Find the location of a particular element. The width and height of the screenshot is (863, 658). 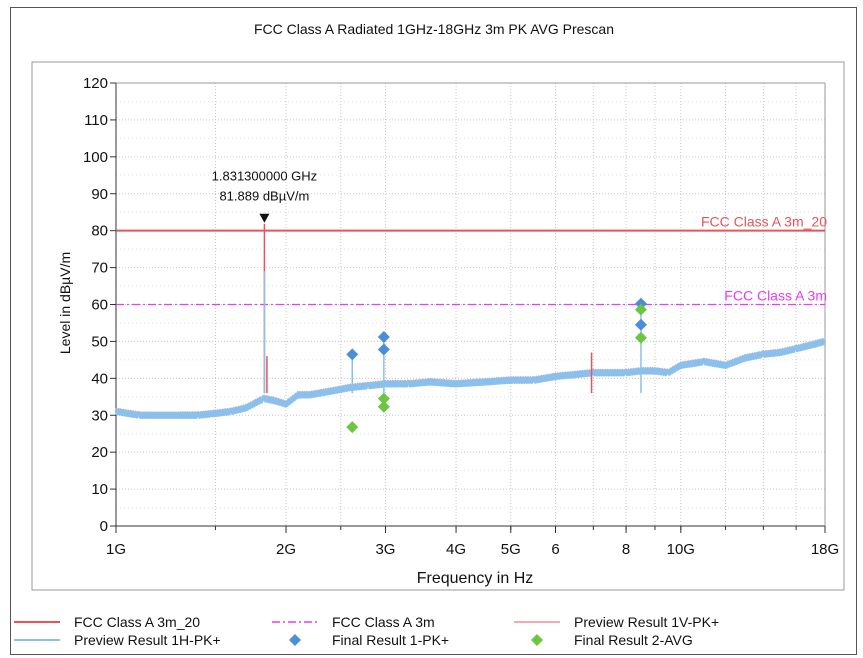

legend-swatch-preview-1v is located at coordinates (537, 622).